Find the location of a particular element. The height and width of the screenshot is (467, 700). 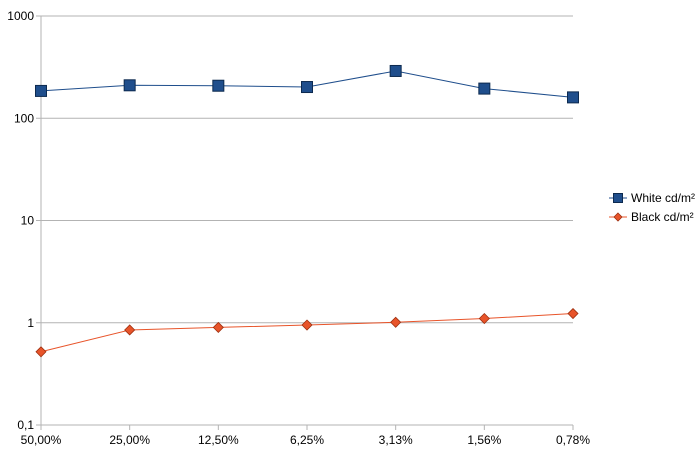

x-tick-label: 0,78% is located at coordinates (573, 440).